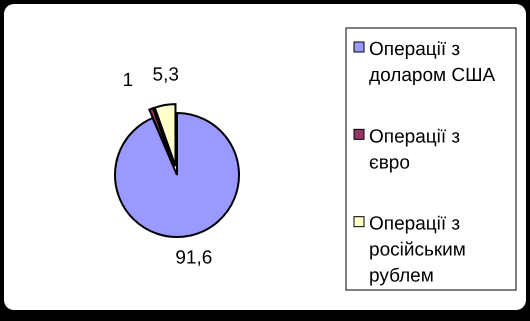 This screenshot has height=321, width=530. Describe the element at coordinates (128, 80) in the screenshot. I see `data-label: 1` at that location.